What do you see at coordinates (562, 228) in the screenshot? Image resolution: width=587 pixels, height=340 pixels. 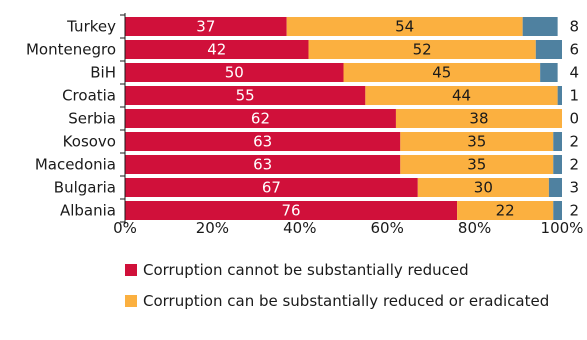 I see `x-tick-label: 100%` at bounding box center [562, 228].